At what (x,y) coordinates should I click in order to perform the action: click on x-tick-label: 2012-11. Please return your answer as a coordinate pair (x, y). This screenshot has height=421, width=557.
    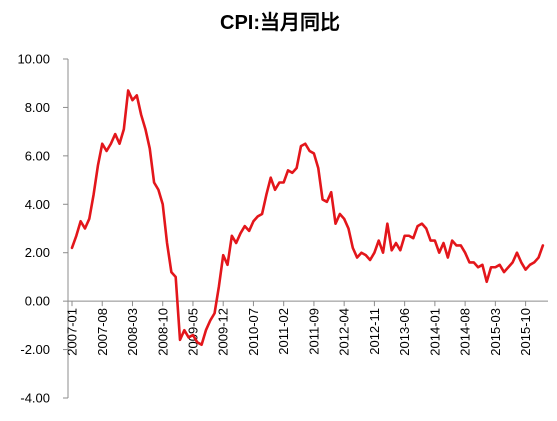
    Looking at the image, I should click on (374, 331).